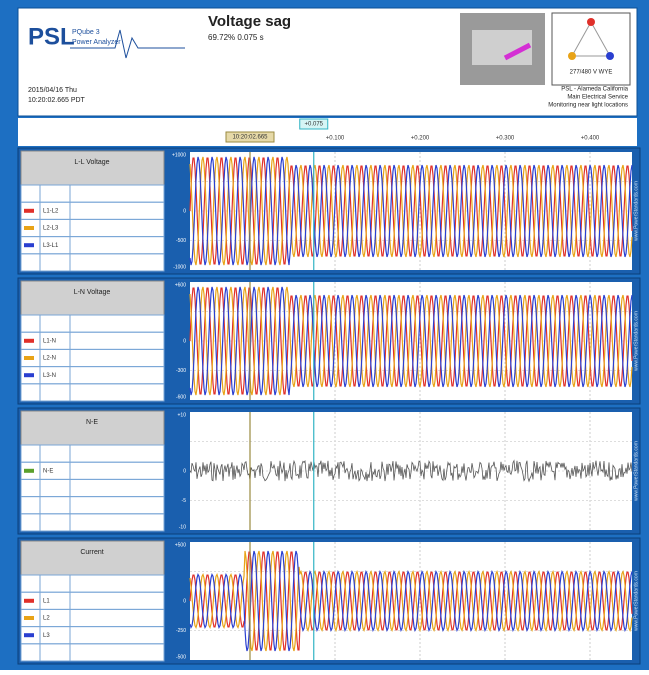  I want to click on legend-label: N-E, so click(48, 471).